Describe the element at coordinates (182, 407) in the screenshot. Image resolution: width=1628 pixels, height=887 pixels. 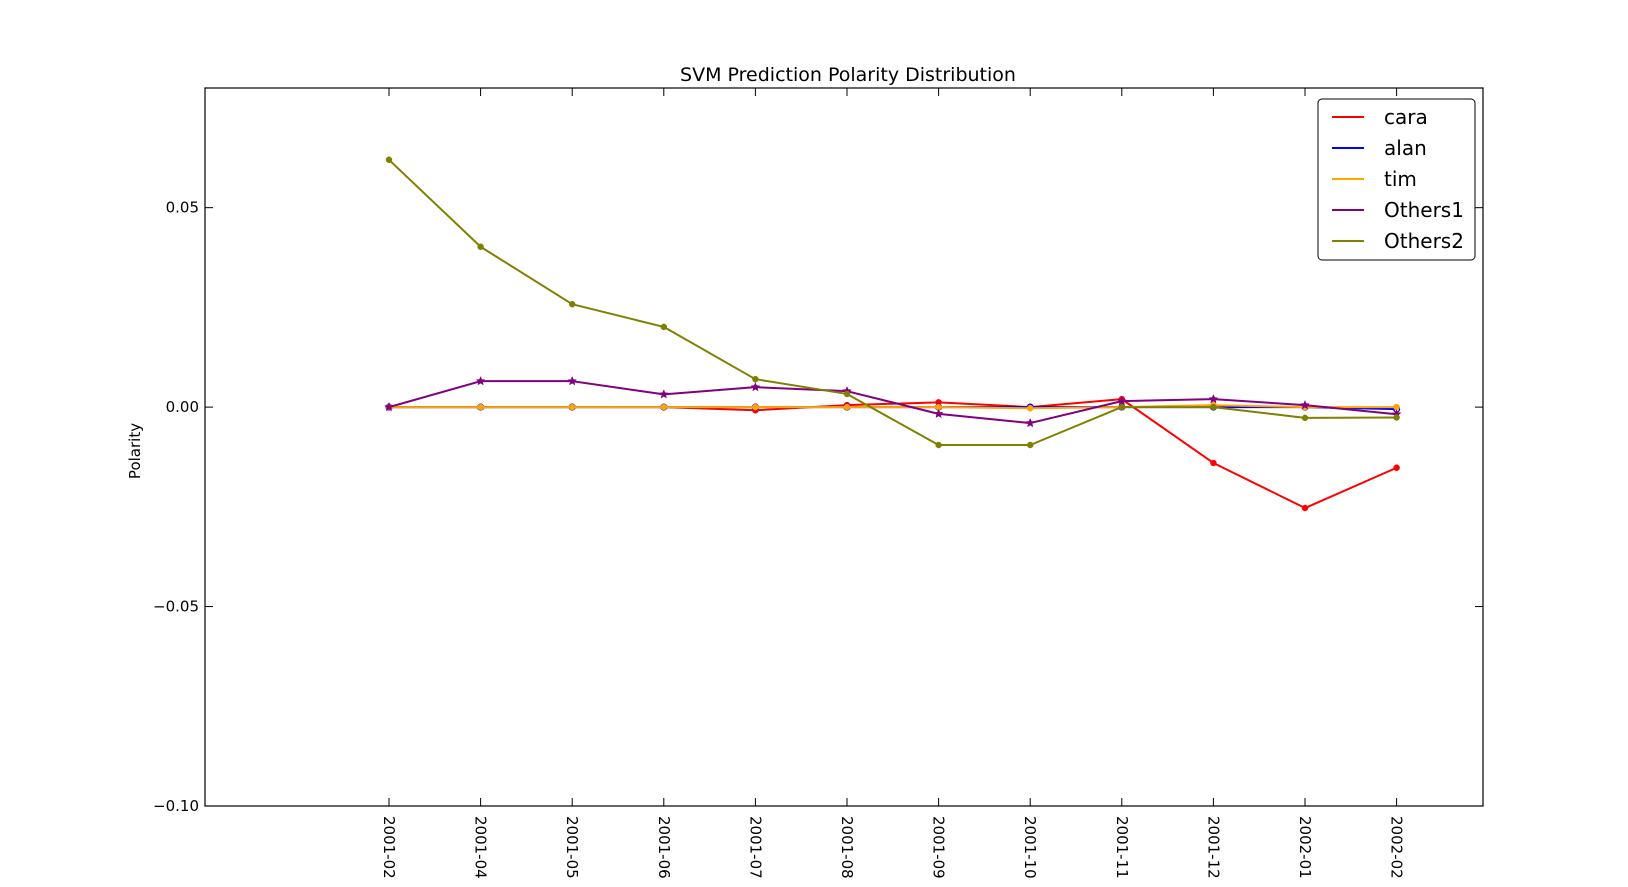
I see `y-tick-label: 0.00` at that location.